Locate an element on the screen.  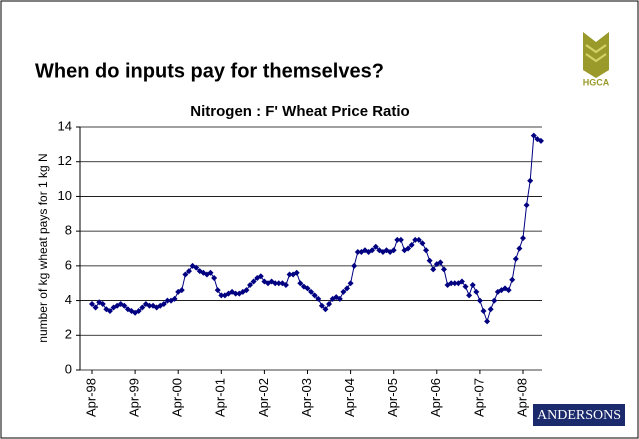
x-tick-label: Apr-06 is located at coordinates (435, 397).